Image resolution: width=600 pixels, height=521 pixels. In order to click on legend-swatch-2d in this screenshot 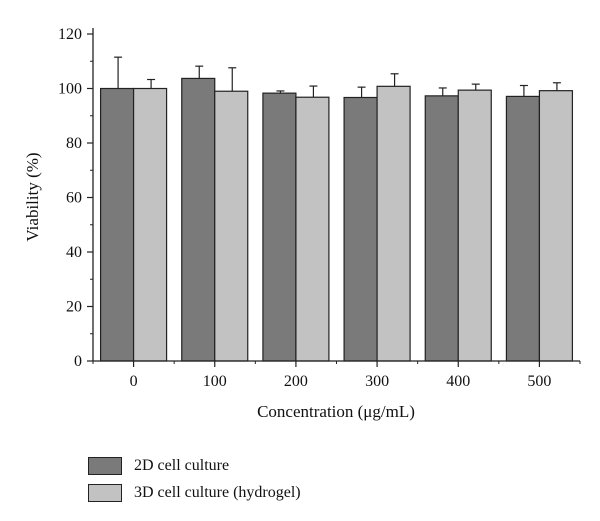, I will do `click(105, 465)`.